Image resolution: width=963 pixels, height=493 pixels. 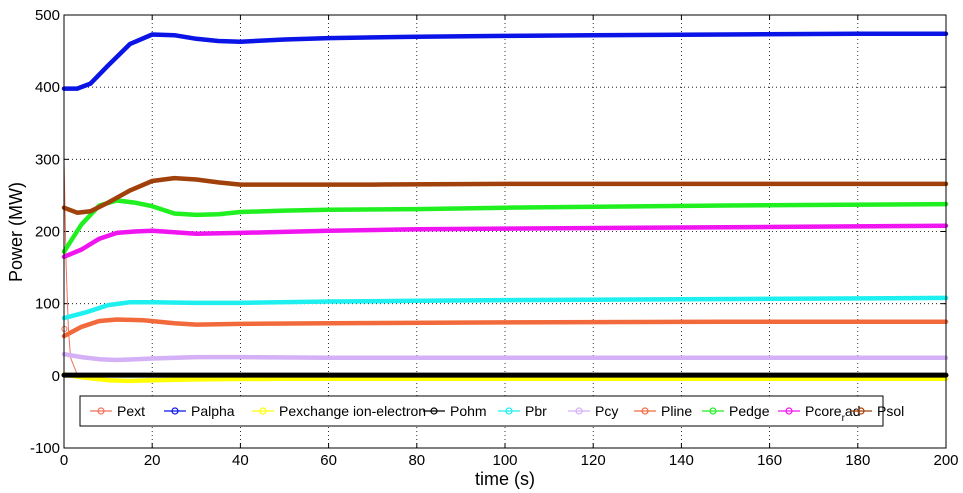 What do you see at coordinates (789, 411) in the screenshot?
I see `legend-marker-pcoread` at bounding box center [789, 411].